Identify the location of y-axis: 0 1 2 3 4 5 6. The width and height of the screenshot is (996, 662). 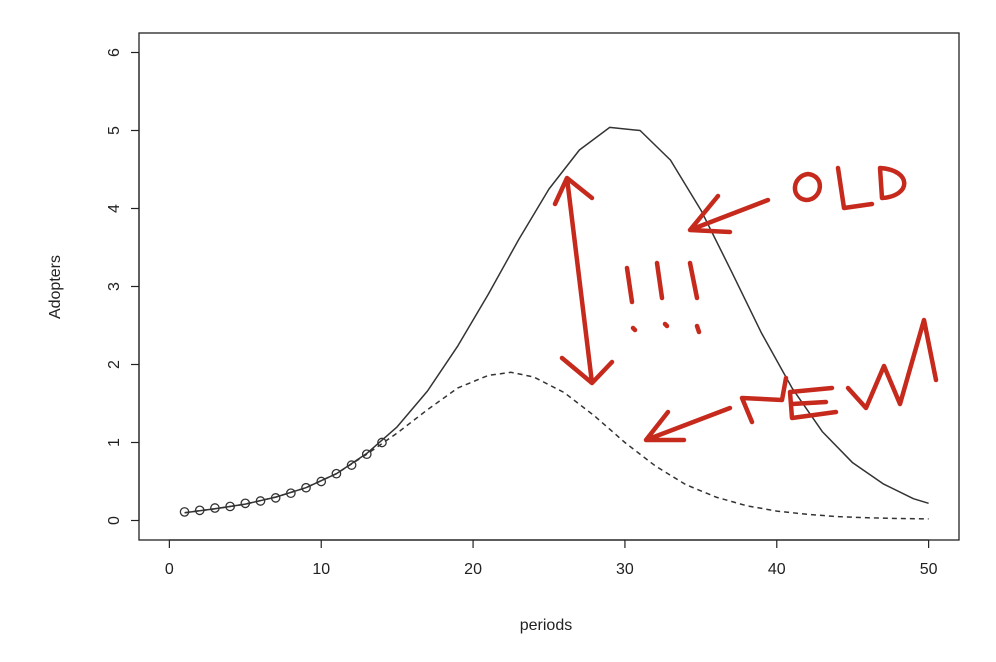
(123, 286).